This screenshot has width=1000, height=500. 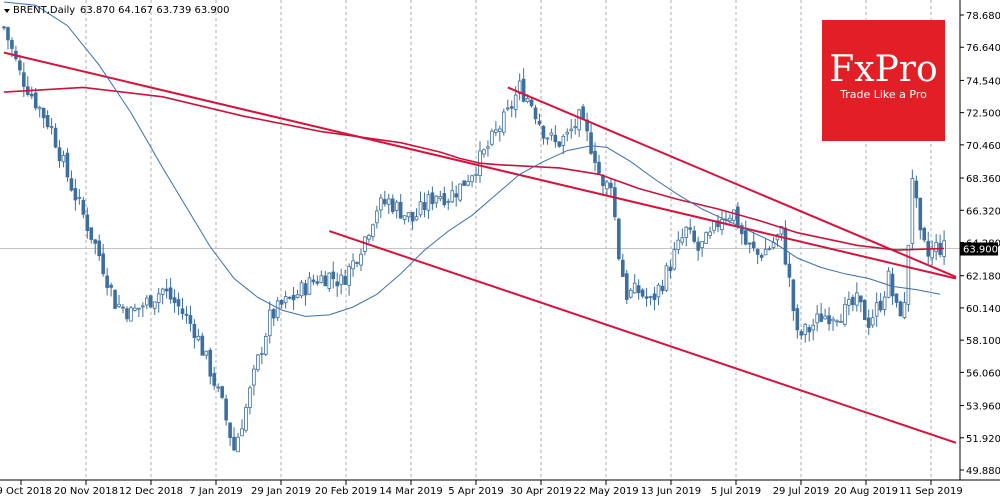 What do you see at coordinates (671, 491) in the screenshot?
I see `time-tick-label: 13 Jun 2019` at bounding box center [671, 491].